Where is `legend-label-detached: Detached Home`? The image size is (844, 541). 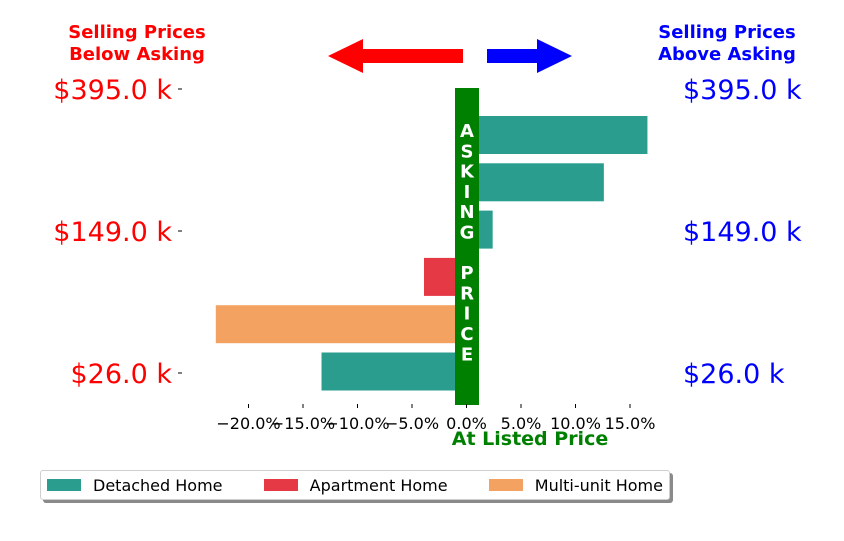 legend-label-detached: Detached Home is located at coordinates (158, 485).